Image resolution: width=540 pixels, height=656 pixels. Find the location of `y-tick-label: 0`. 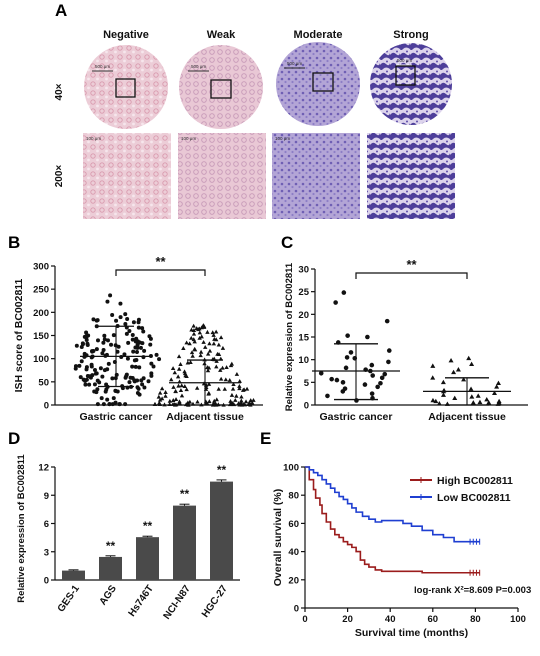

y-tick-label: 0 is located at coordinates (296, 609).